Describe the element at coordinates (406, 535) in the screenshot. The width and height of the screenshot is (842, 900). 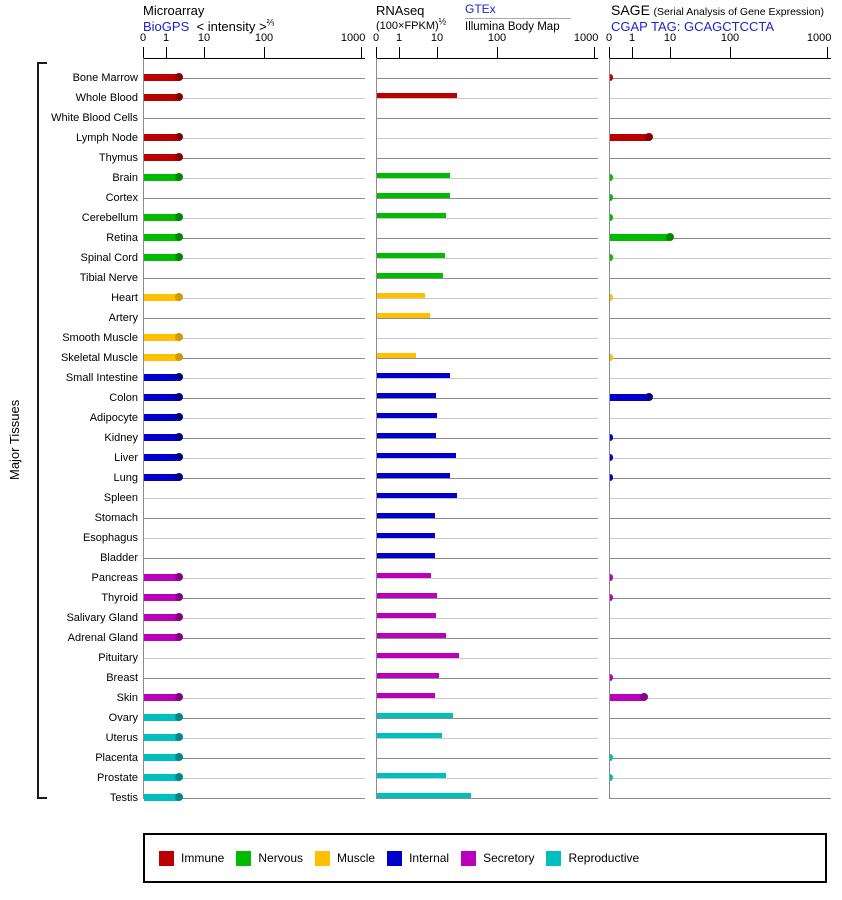
I see `rnaseq-expression-bar-esophagus` at that location.